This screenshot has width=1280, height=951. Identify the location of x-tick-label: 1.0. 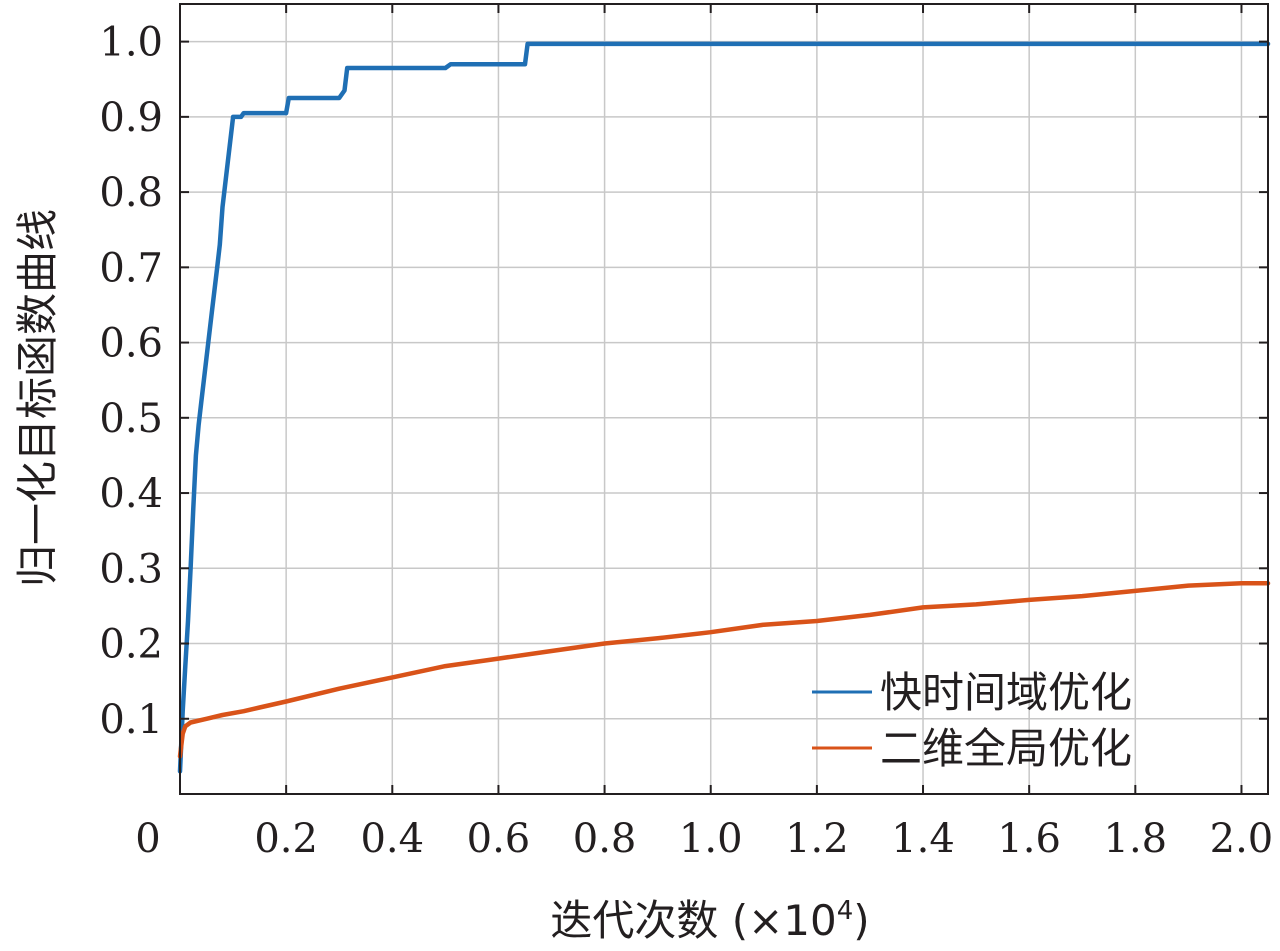
(711, 839).